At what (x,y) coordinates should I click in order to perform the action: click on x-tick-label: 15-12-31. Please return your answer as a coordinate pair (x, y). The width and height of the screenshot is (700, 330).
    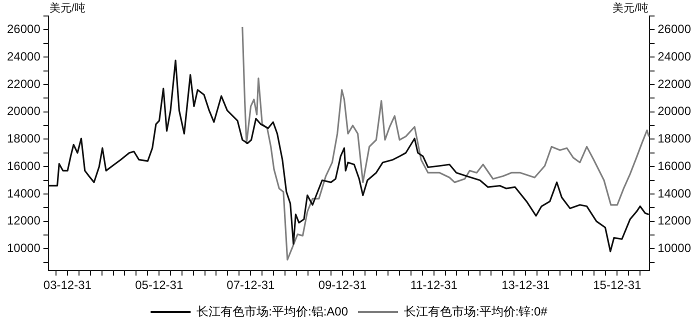
    Looking at the image, I should click on (617, 285).